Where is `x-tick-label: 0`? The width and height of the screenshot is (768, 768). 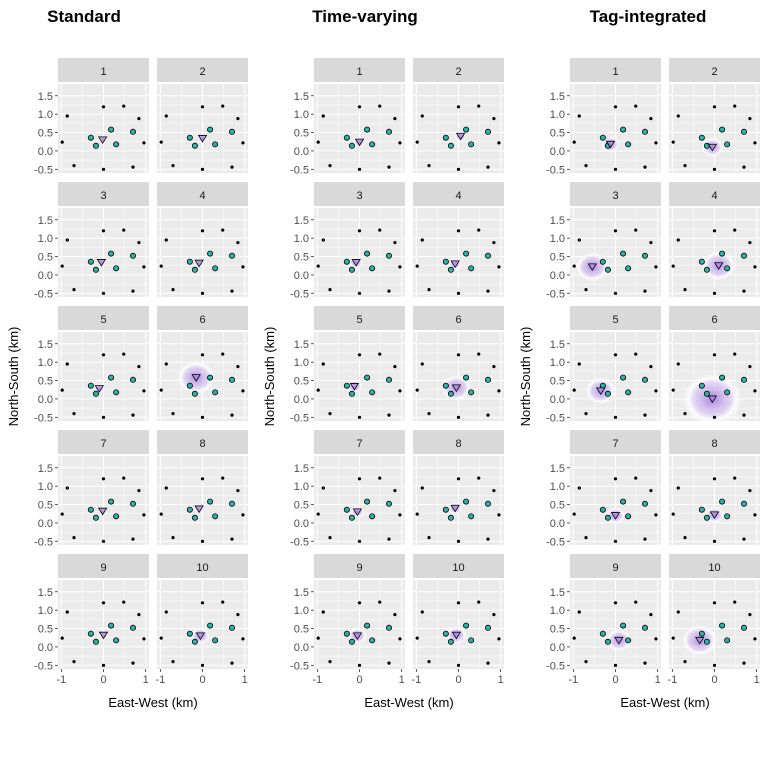 x-tick-label: 0 is located at coordinates (202, 680).